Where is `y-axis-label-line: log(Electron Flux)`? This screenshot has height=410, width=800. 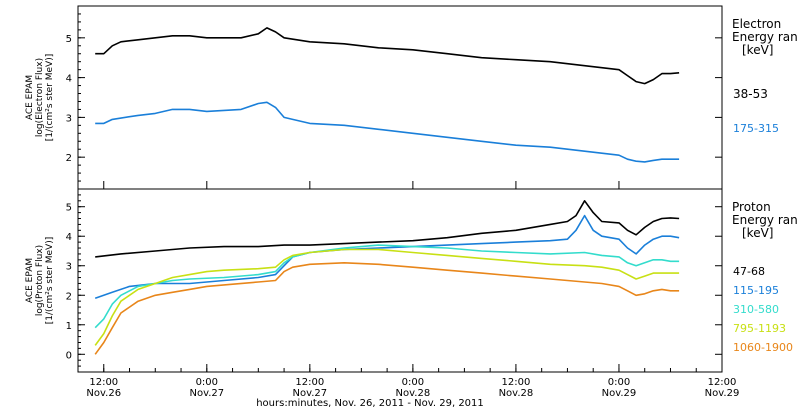 y-axis-label-line: log(Electron Flux) is located at coordinates (40, 97).